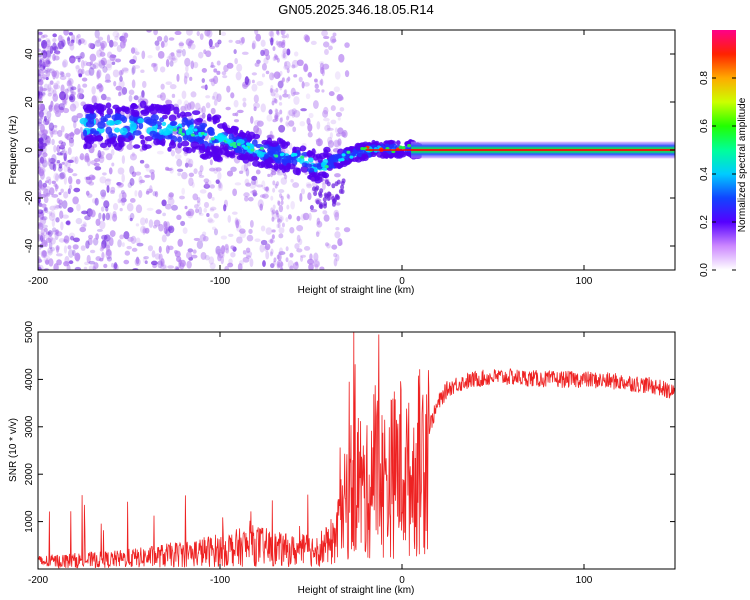  What do you see at coordinates (584, 580) in the screenshot?
I see `x-tick-label: 100` at bounding box center [584, 580].